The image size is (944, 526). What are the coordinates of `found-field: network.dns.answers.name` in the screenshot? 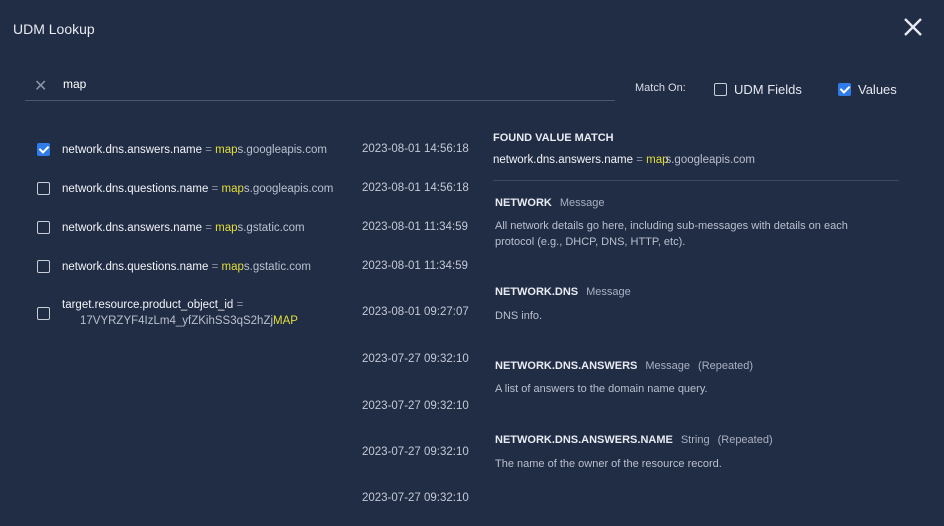 It's located at (563, 160).